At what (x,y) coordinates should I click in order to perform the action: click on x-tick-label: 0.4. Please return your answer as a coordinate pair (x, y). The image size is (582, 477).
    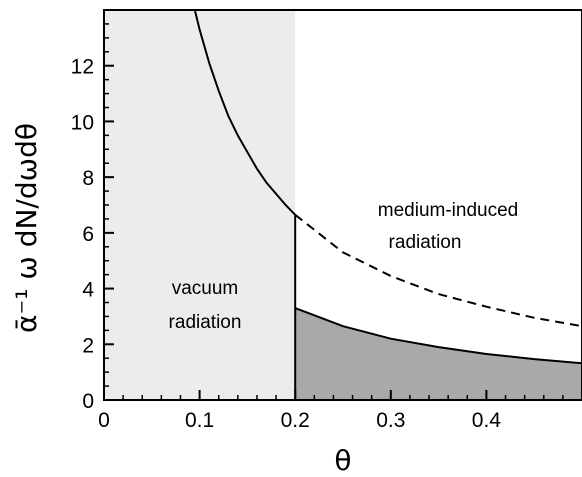
    Looking at the image, I should click on (487, 420).